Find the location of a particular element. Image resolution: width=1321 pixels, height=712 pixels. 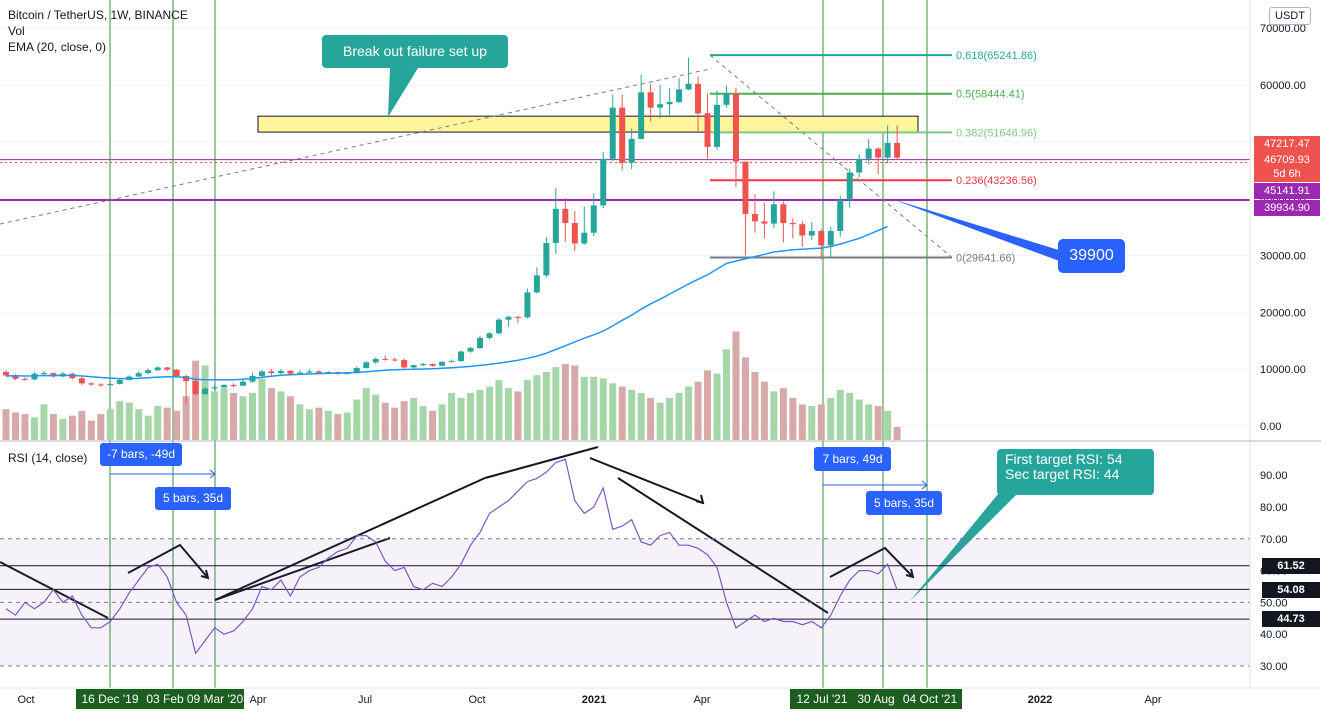

date-tag-1: 16 Dec '19 is located at coordinates (110, 699).